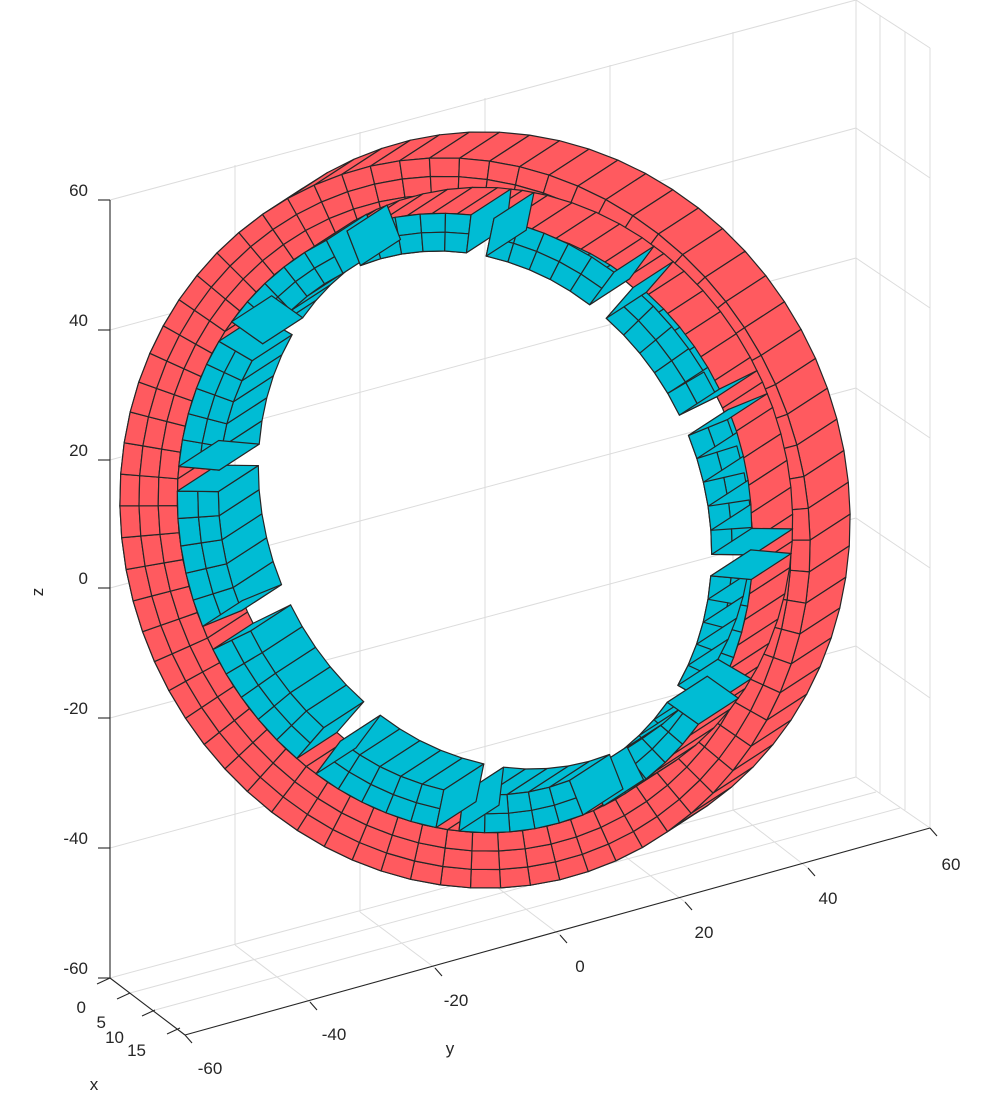  What do you see at coordinates (75, 708) in the screenshot?
I see `z-tick-label: -20` at bounding box center [75, 708].